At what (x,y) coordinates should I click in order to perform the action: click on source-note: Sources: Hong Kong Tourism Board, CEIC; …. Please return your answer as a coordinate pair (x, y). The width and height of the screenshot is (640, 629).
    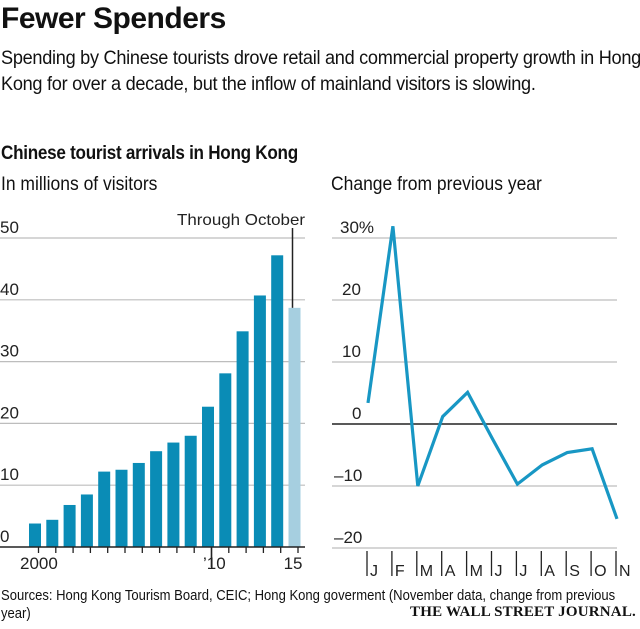
    Looking at the image, I should click on (308, 605).